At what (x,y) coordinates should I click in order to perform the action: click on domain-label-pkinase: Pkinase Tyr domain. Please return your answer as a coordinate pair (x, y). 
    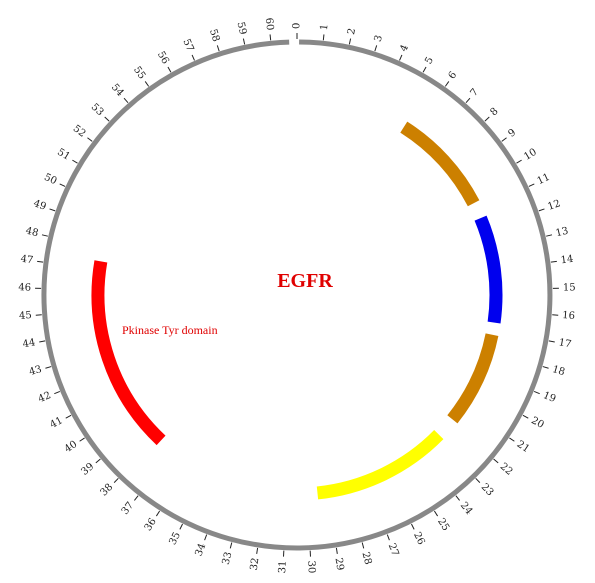
    Looking at the image, I should click on (170, 330).